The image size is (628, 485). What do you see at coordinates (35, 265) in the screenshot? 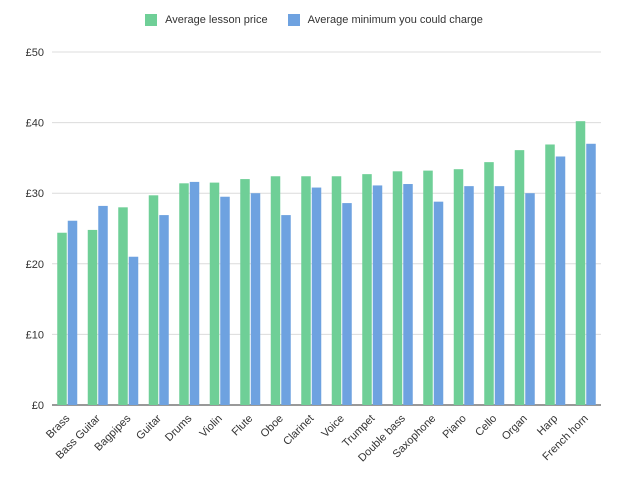
I see `y-tick-label: £20` at bounding box center [35, 265].